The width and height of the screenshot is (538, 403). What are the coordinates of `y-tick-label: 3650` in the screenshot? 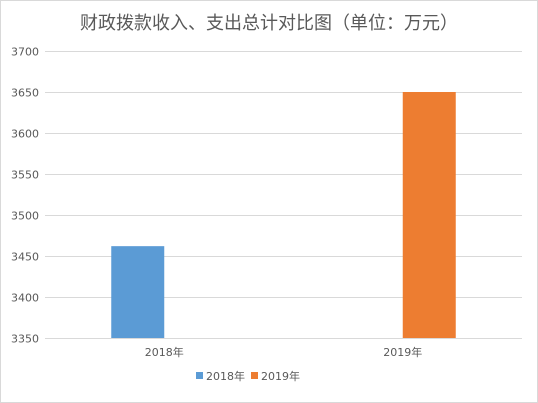 It's located at (25, 93).